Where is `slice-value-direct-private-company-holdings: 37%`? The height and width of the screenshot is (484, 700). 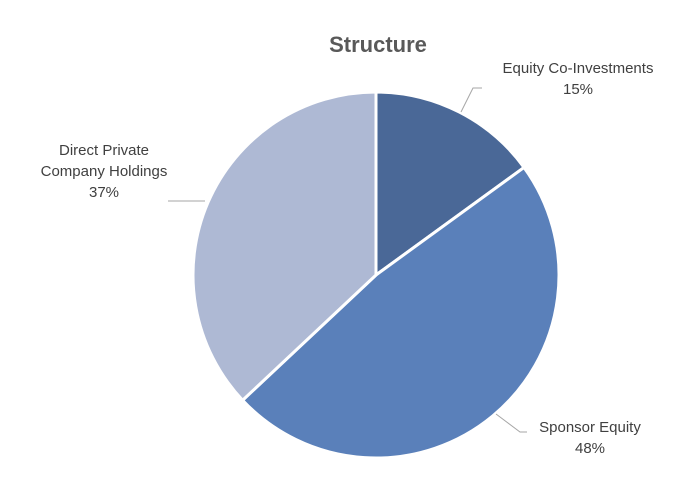
slice-value-direct-private-company-holdings: 37% is located at coordinates (104, 192).